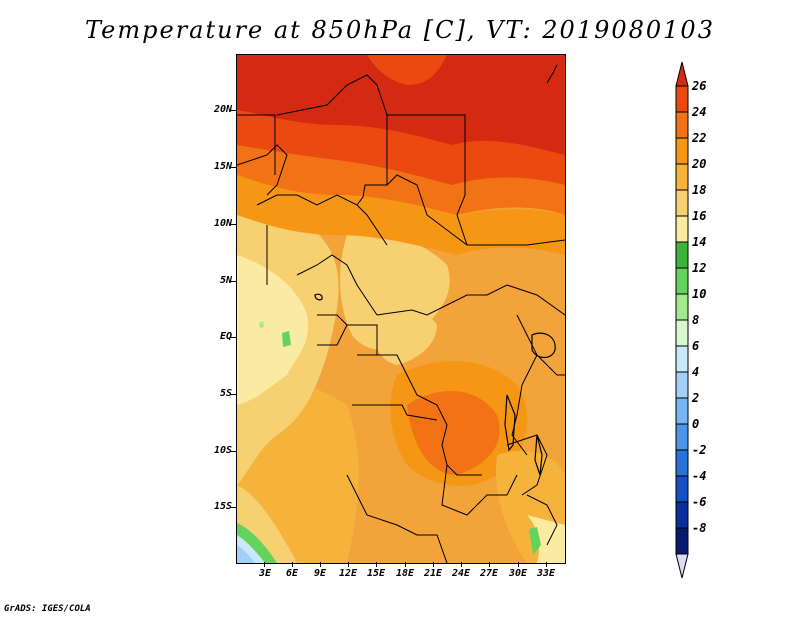 This screenshot has height=618, width=800. What do you see at coordinates (407, 70) in the screenshot?
I see `field-24-26-notch` at bounding box center [407, 70].